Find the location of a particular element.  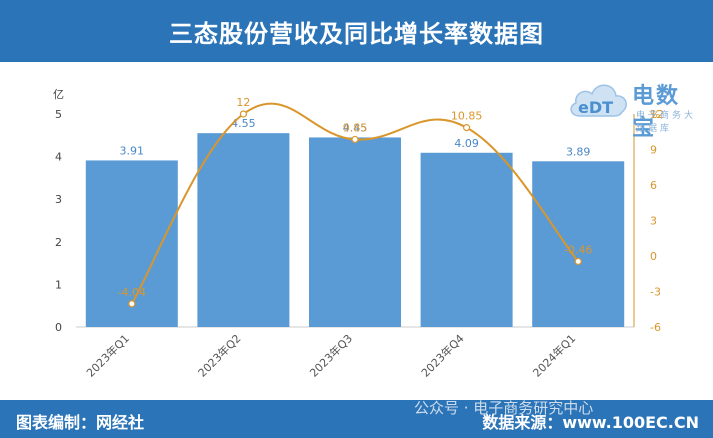

logo: eDT 电数宝 电子商务大数据库 is located at coordinates (633, 106).